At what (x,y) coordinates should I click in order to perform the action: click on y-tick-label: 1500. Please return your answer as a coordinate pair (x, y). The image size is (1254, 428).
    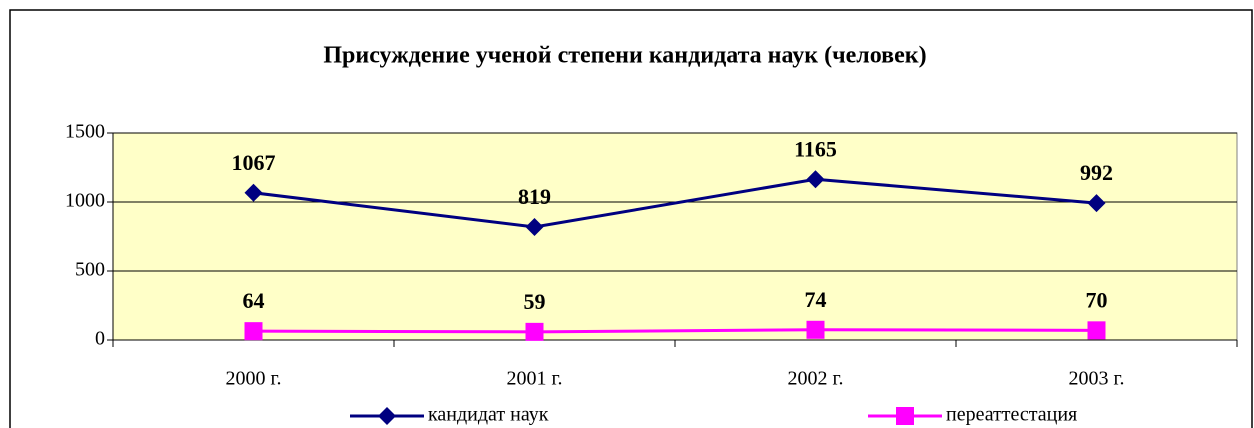
    Looking at the image, I should click on (85, 132).